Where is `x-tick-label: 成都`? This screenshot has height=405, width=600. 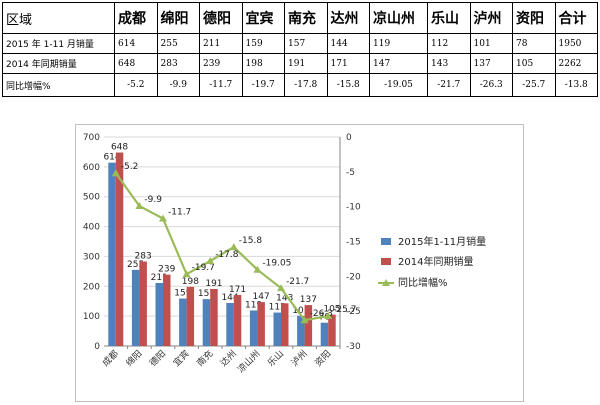
x-tick-label: 成都 is located at coordinates (110, 358).